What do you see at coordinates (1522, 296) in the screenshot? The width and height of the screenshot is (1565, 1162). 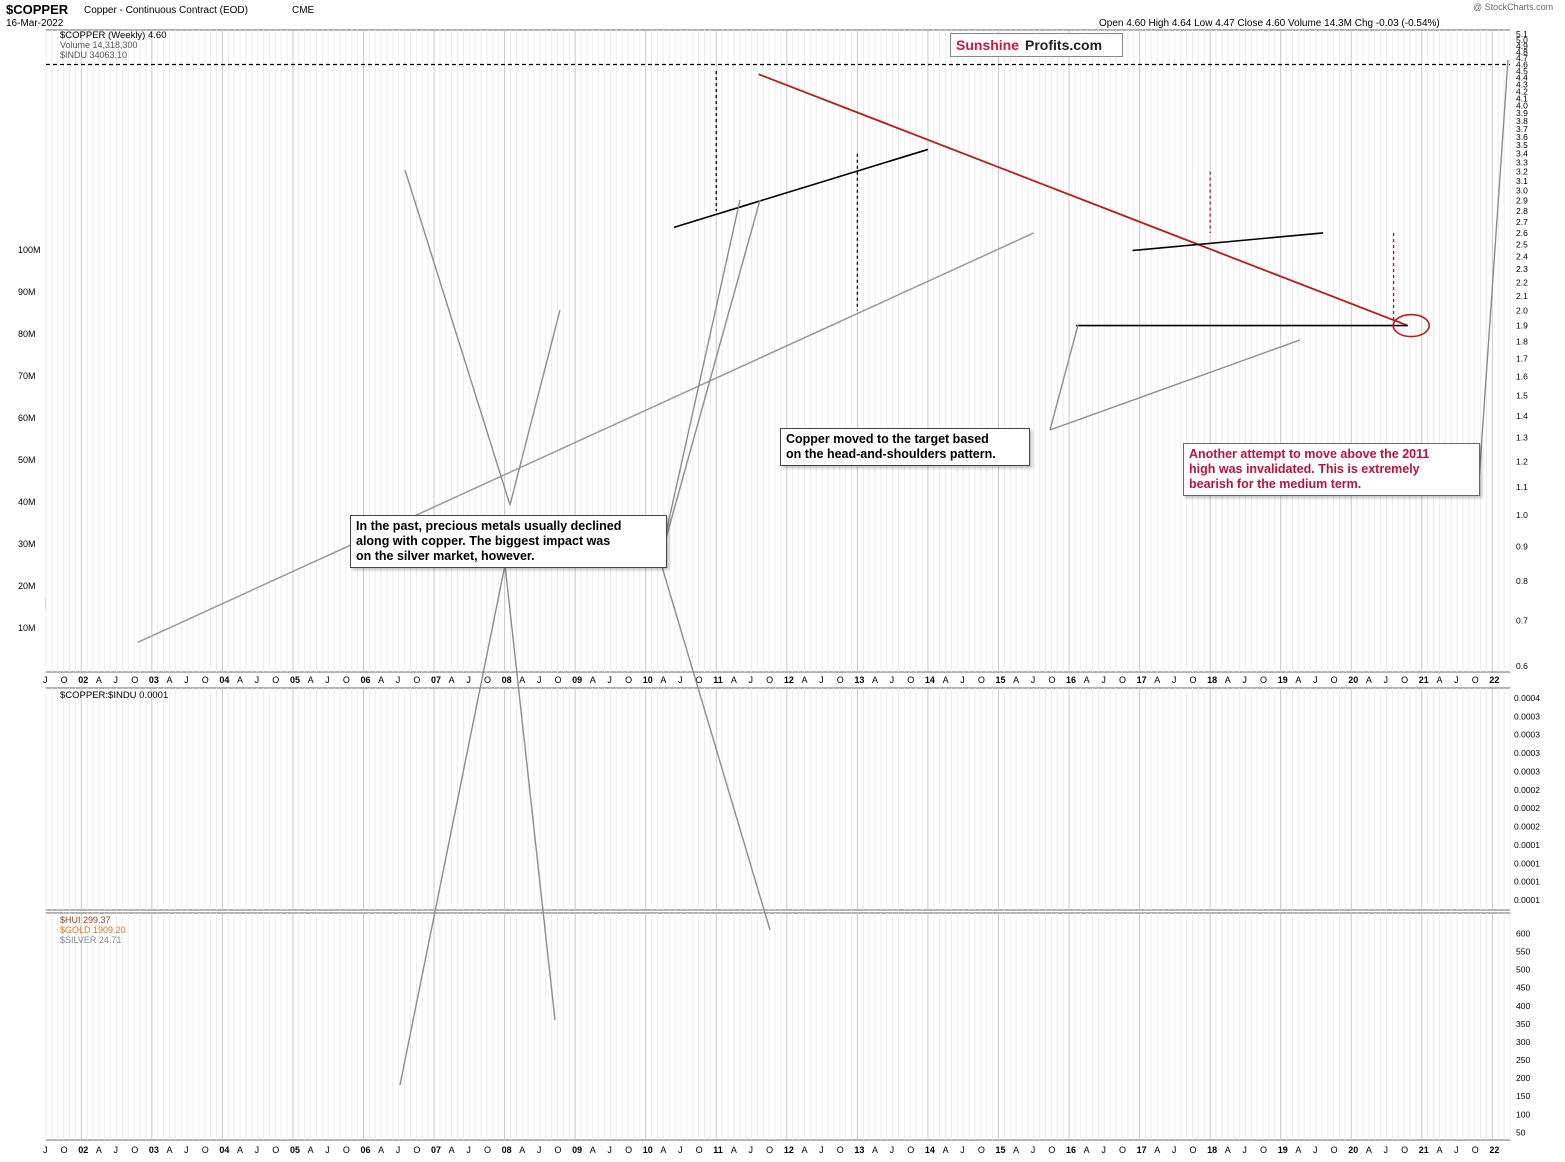 I see `y-tick-label: 2.1` at bounding box center [1522, 296].